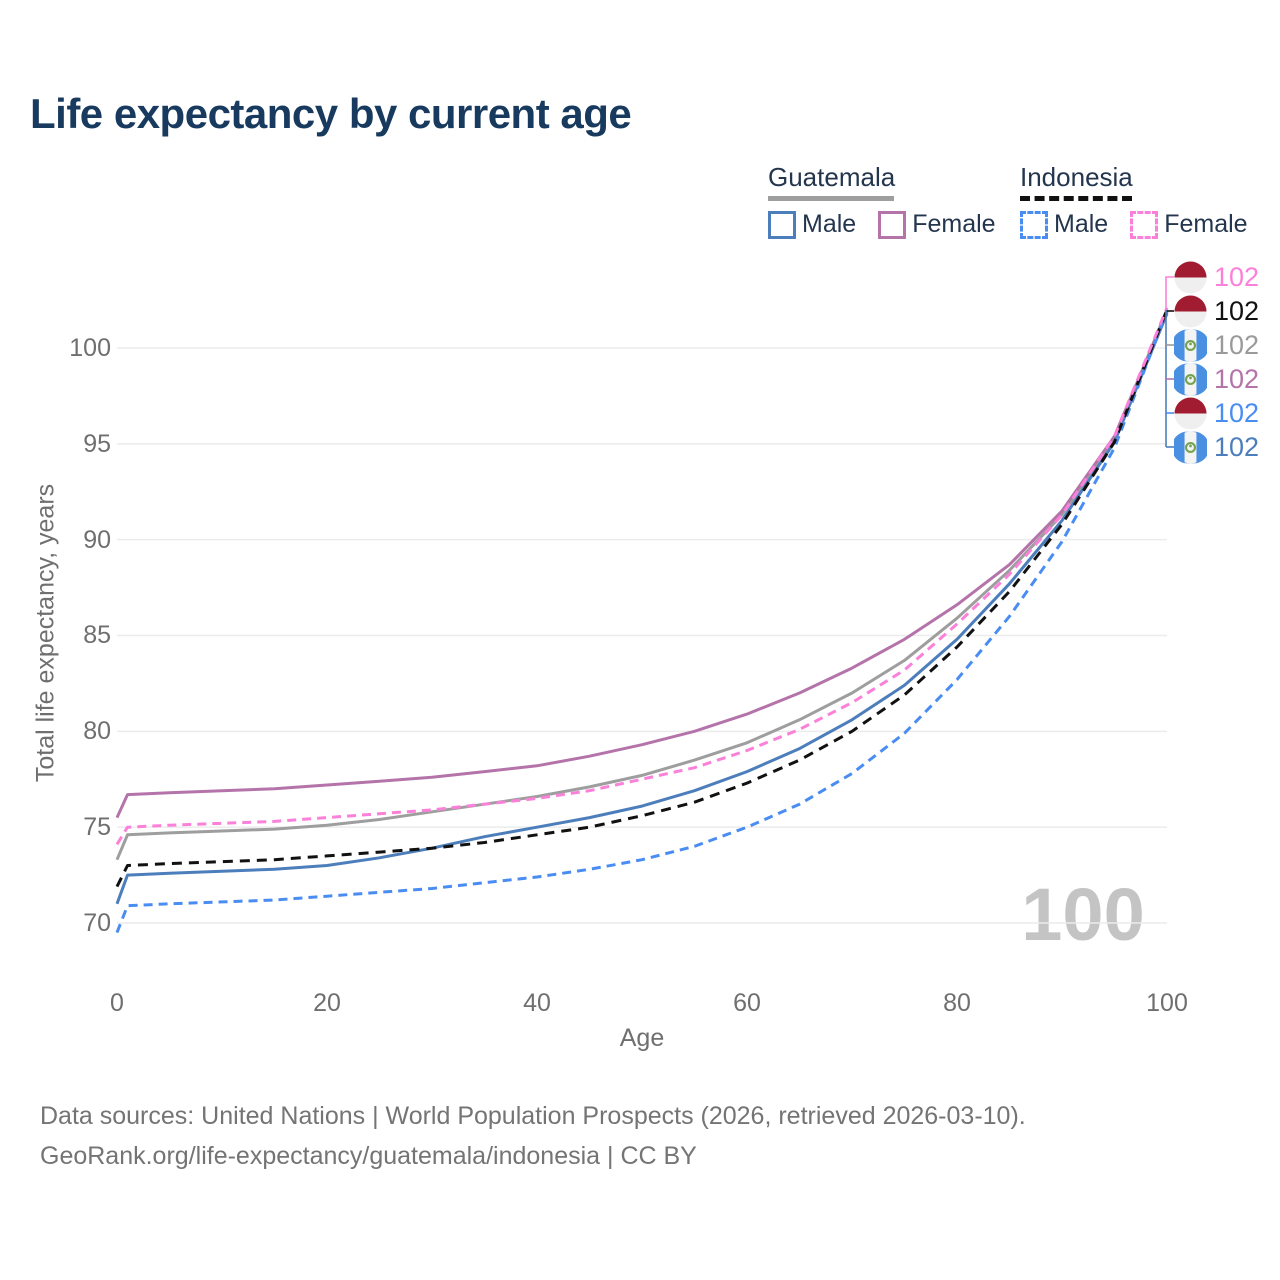  I want to click on legend-guatemala-line-swatch, so click(831, 198).